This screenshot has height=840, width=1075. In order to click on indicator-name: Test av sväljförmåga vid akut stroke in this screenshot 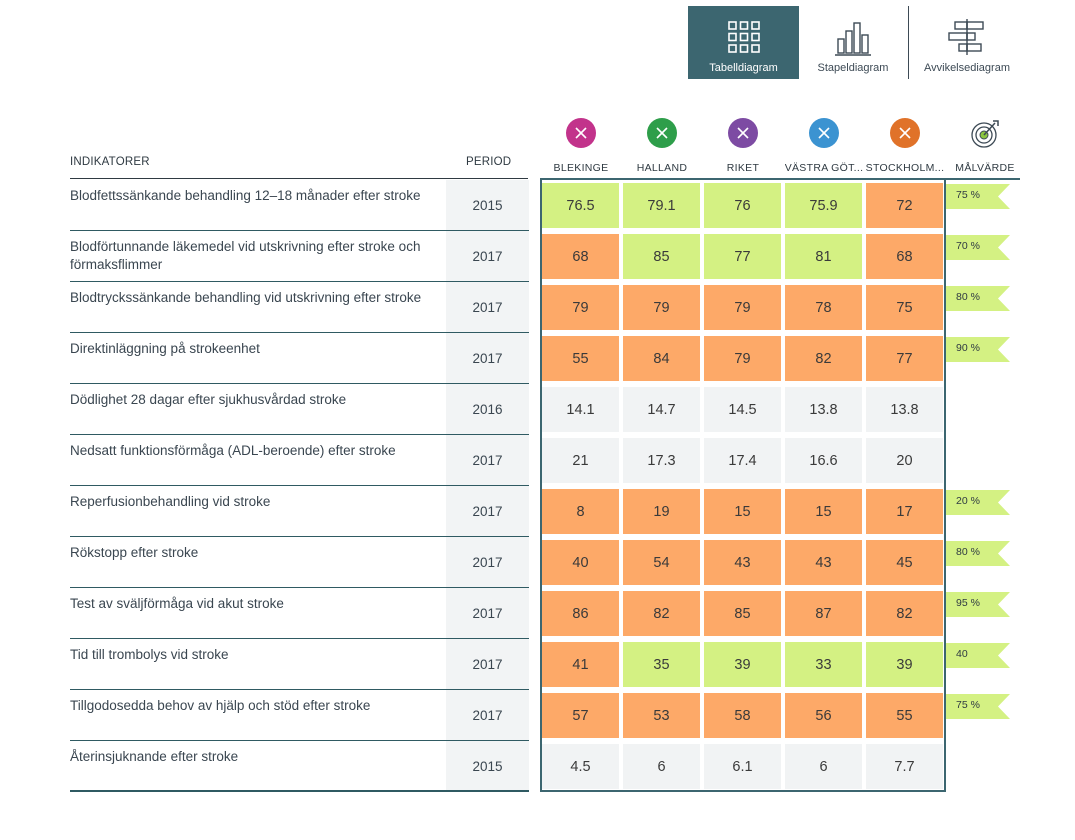, I will do `click(177, 603)`.